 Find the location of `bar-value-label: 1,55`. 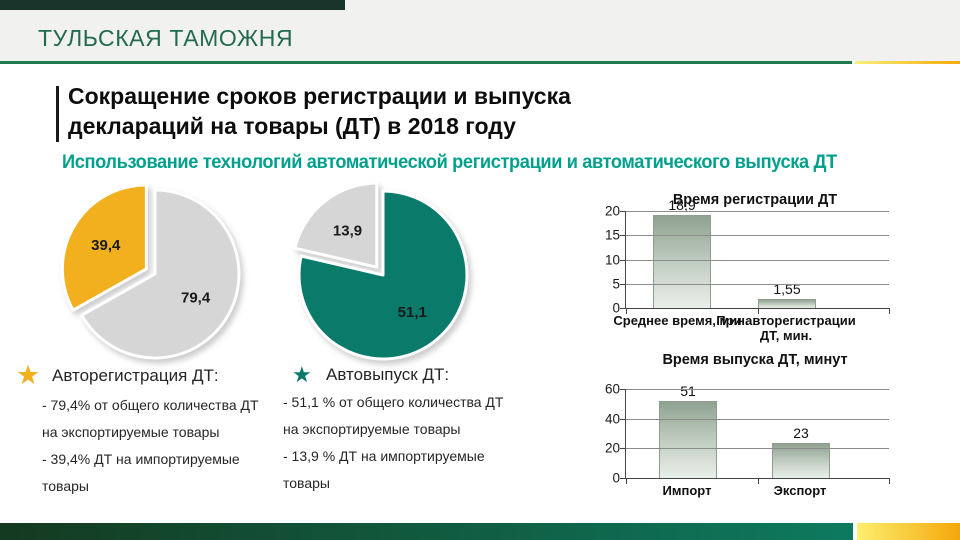

bar-value-label: 1,55 is located at coordinates (787, 289).